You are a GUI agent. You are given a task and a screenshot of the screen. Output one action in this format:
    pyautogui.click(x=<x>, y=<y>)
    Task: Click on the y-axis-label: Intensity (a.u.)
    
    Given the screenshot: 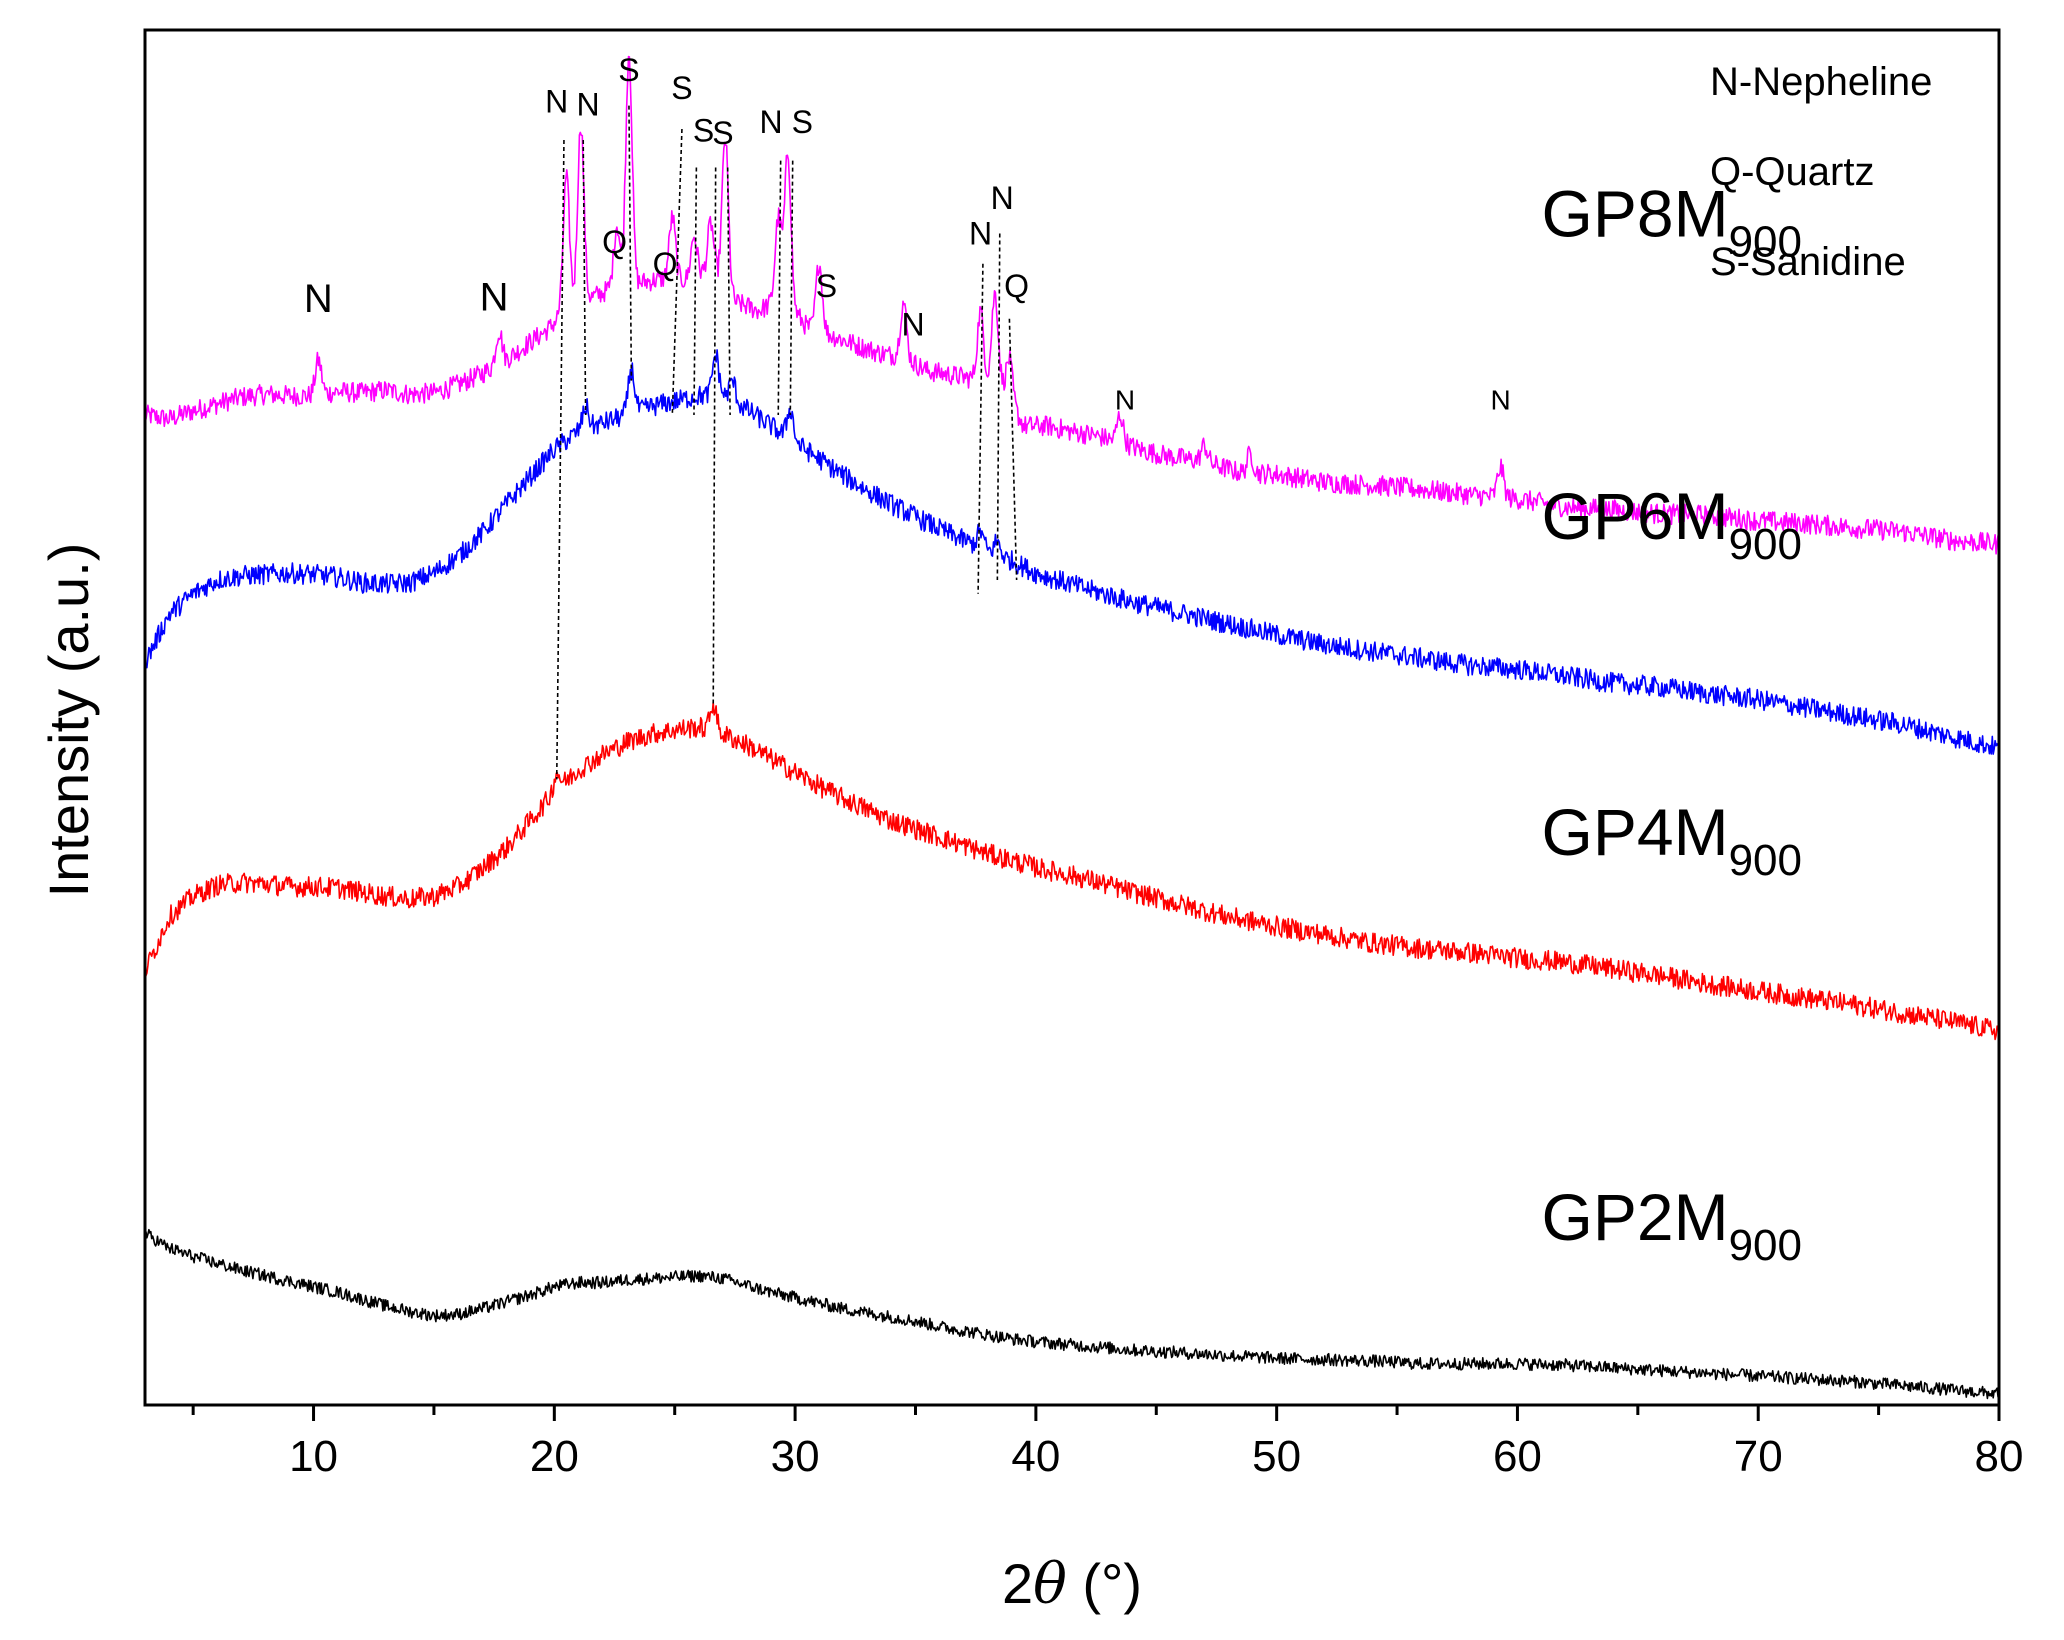 What is the action you would take?
    pyautogui.click(x=68, y=720)
    